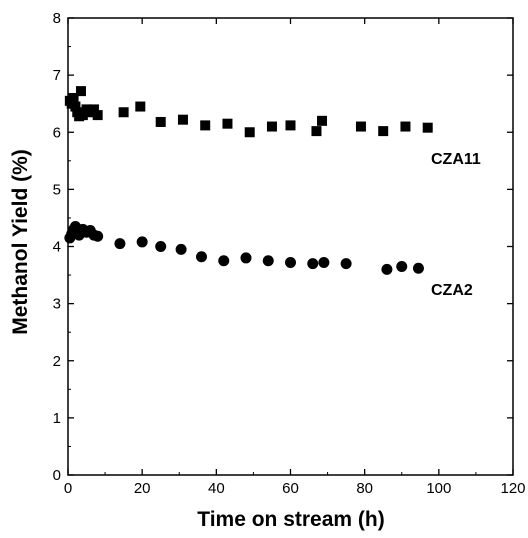 The height and width of the screenshot is (538, 528). Describe the element at coordinates (57, 418) in the screenshot. I see `y-tick-label: 1` at that location.